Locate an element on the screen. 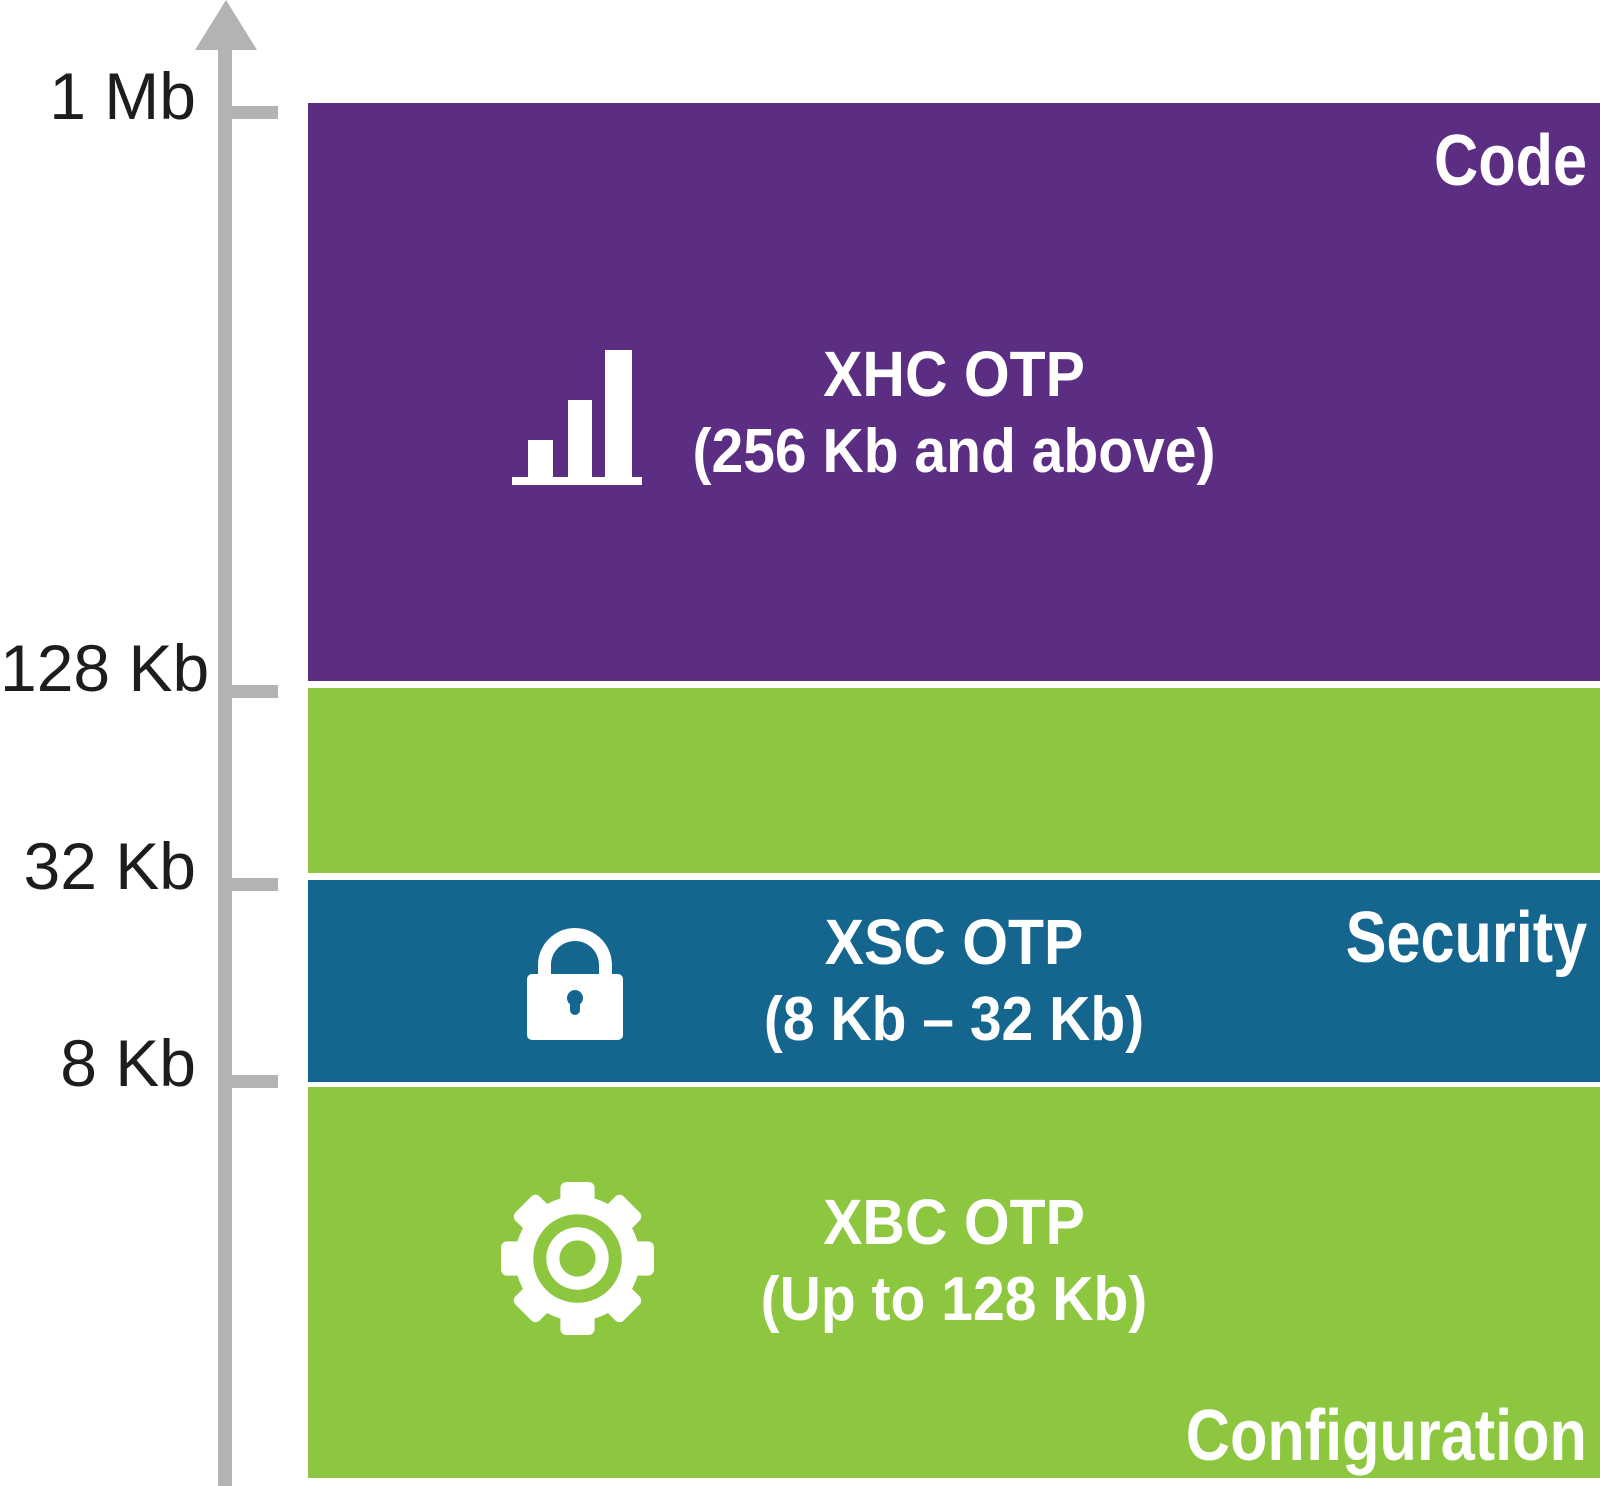 The image size is (1600, 1486). bar-chart-icon is located at coordinates (577, 419).